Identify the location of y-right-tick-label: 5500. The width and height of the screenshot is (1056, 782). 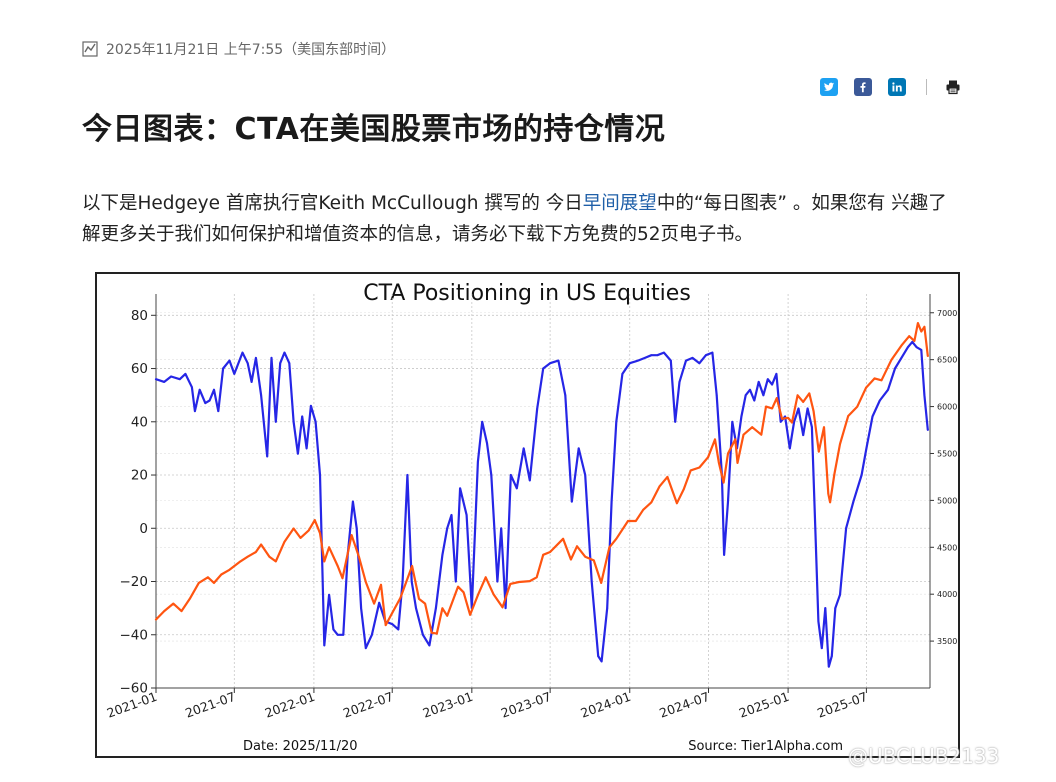
(947, 453).